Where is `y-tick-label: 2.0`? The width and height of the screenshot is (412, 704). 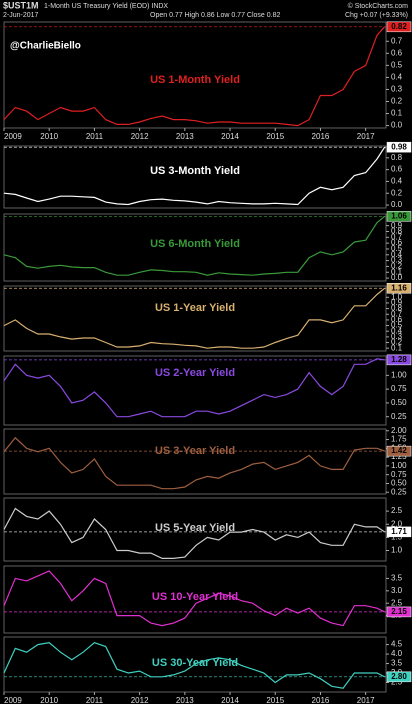
y-tick-label: 2.0 is located at coordinates (397, 523).